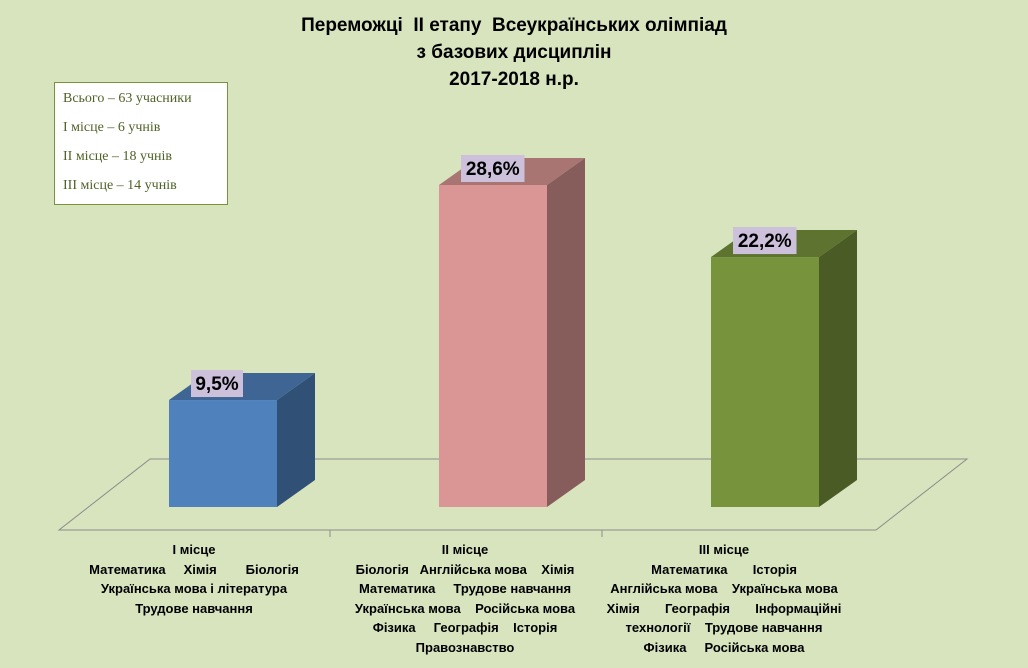 The width and height of the screenshot is (1028, 668). I want to click on bar-3-data-label: 22,2%, so click(765, 241).